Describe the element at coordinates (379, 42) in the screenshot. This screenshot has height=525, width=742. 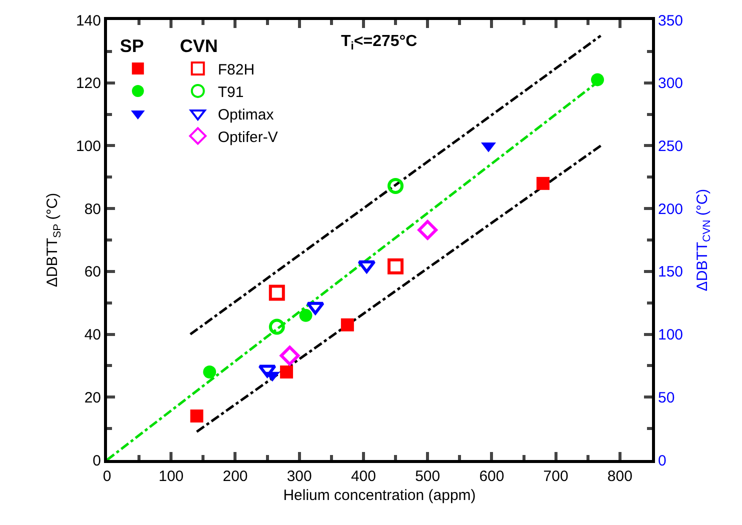
I see `annotation: T$_{i}$<=275°C` at that location.